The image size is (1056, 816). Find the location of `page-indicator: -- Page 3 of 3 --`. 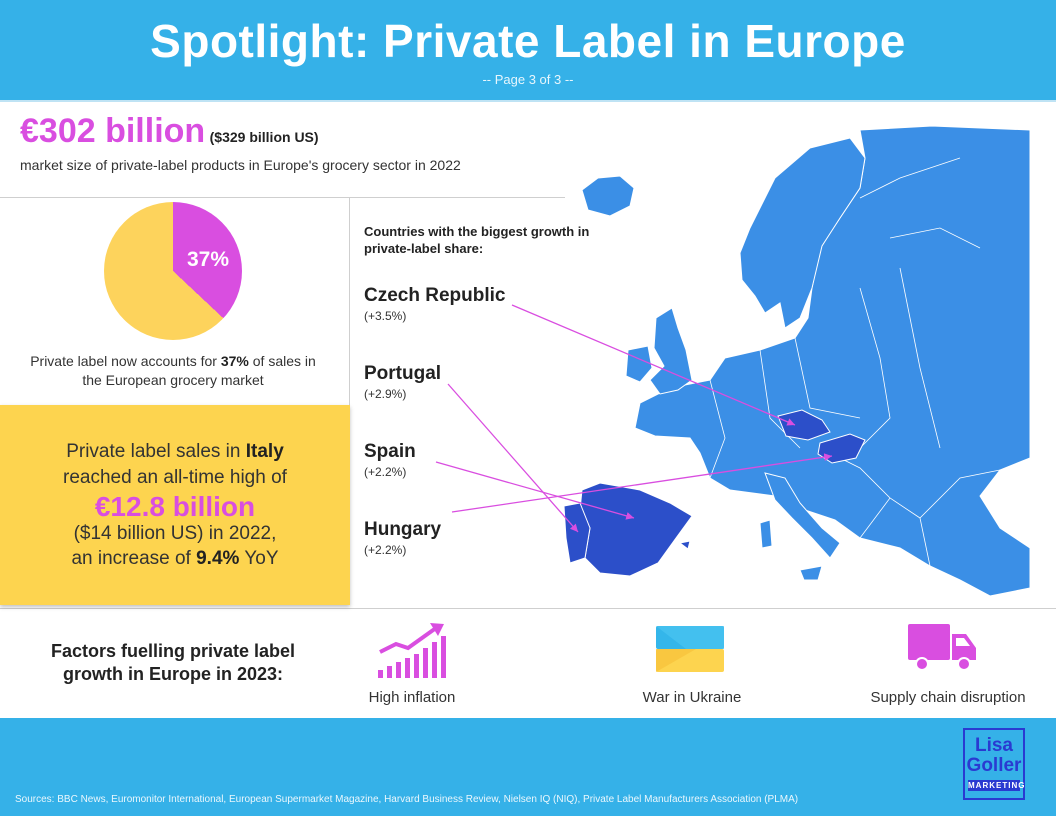

page-indicator: -- Page 3 of 3 -- is located at coordinates (528, 79).